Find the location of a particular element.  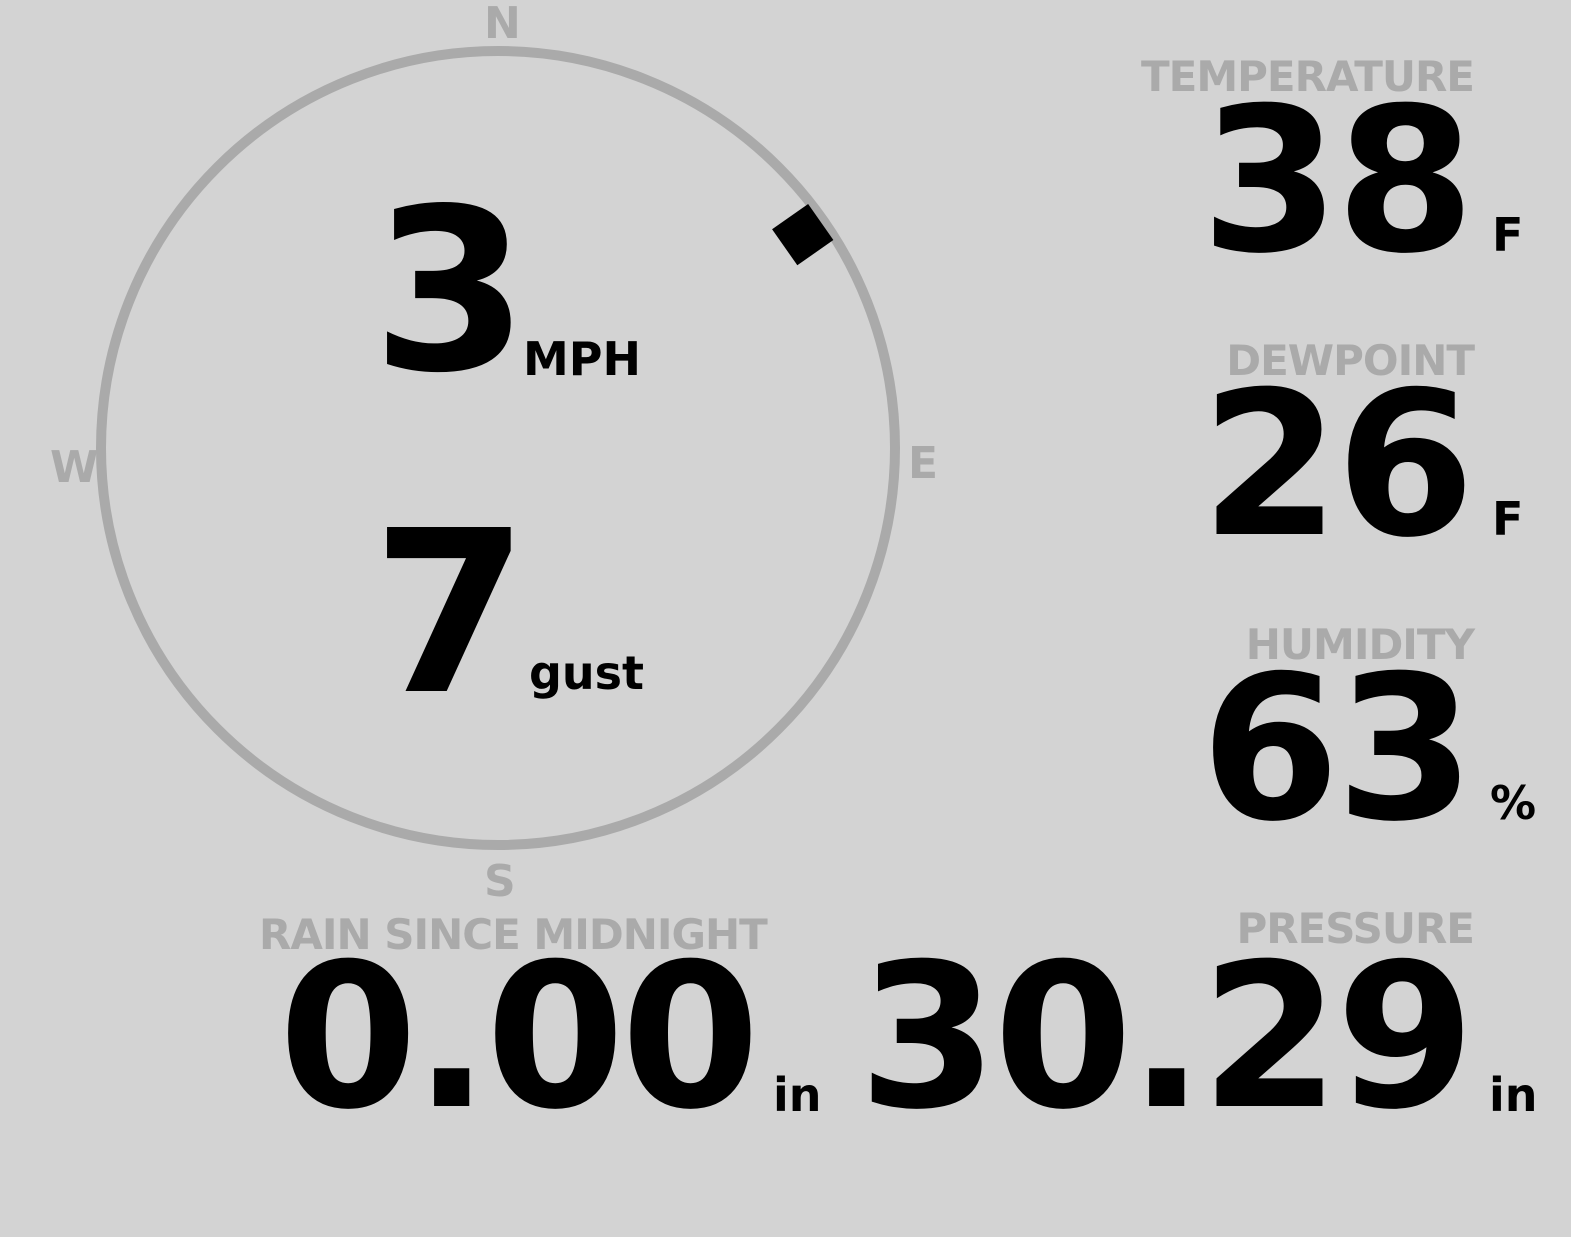

temperature-label: TEMPERATURE is located at coordinates (1308, 76).